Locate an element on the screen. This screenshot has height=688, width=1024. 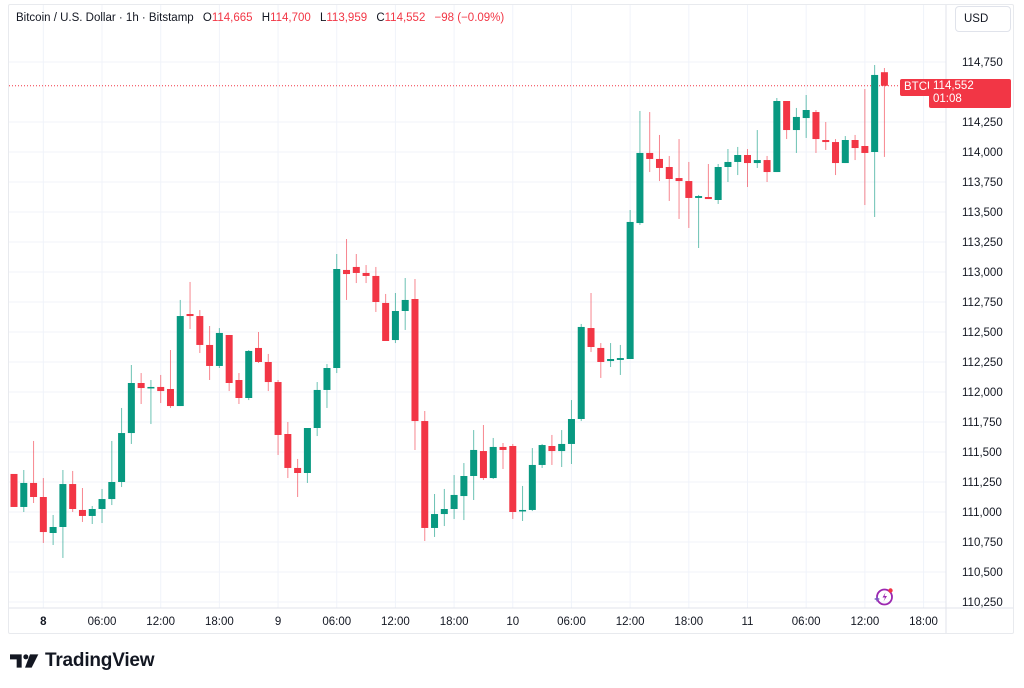
change-value: −98 (−0.09%) is located at coordinates (469, 18).